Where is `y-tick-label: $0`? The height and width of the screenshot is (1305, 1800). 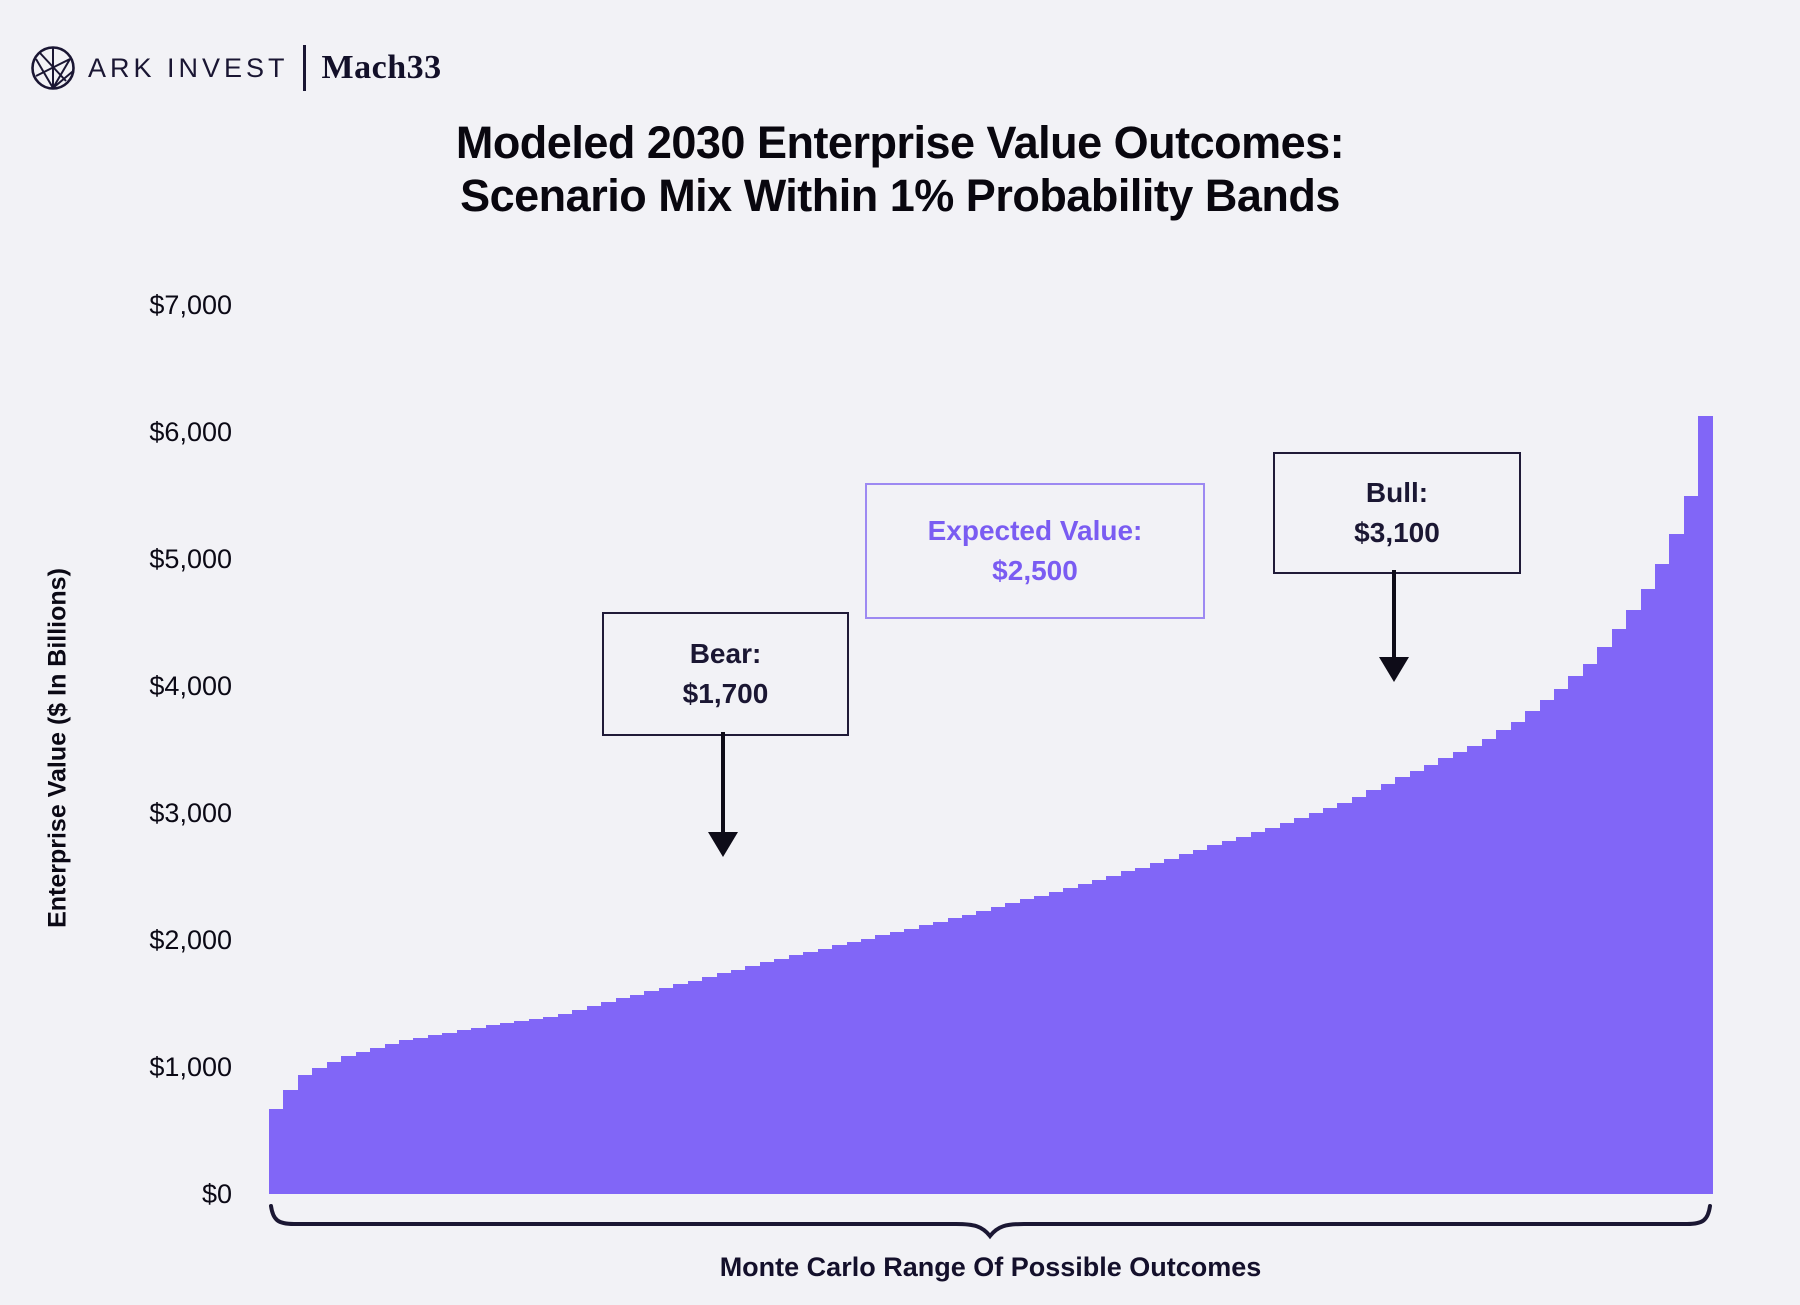 y-tick-label: $0 is located at coordinates (216, 1194).